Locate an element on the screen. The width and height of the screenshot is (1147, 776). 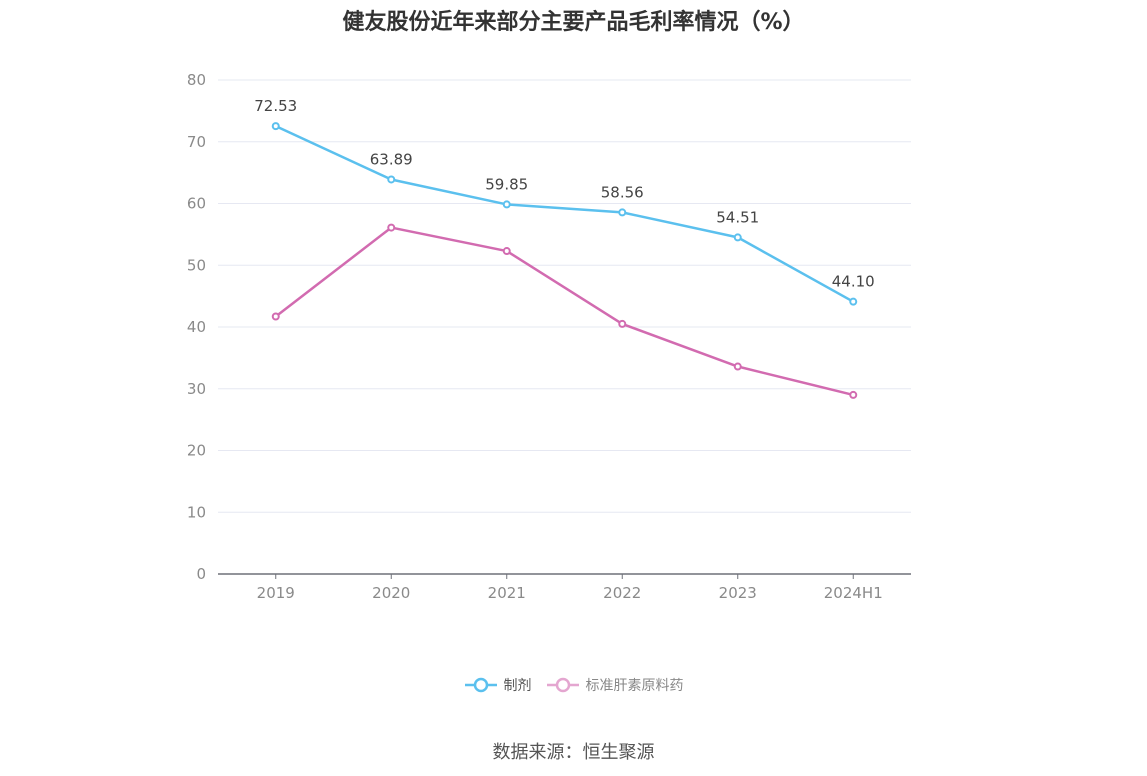
legend-label-heparin-api: 标准肝素原料药 is located at coordinates (634, 686).